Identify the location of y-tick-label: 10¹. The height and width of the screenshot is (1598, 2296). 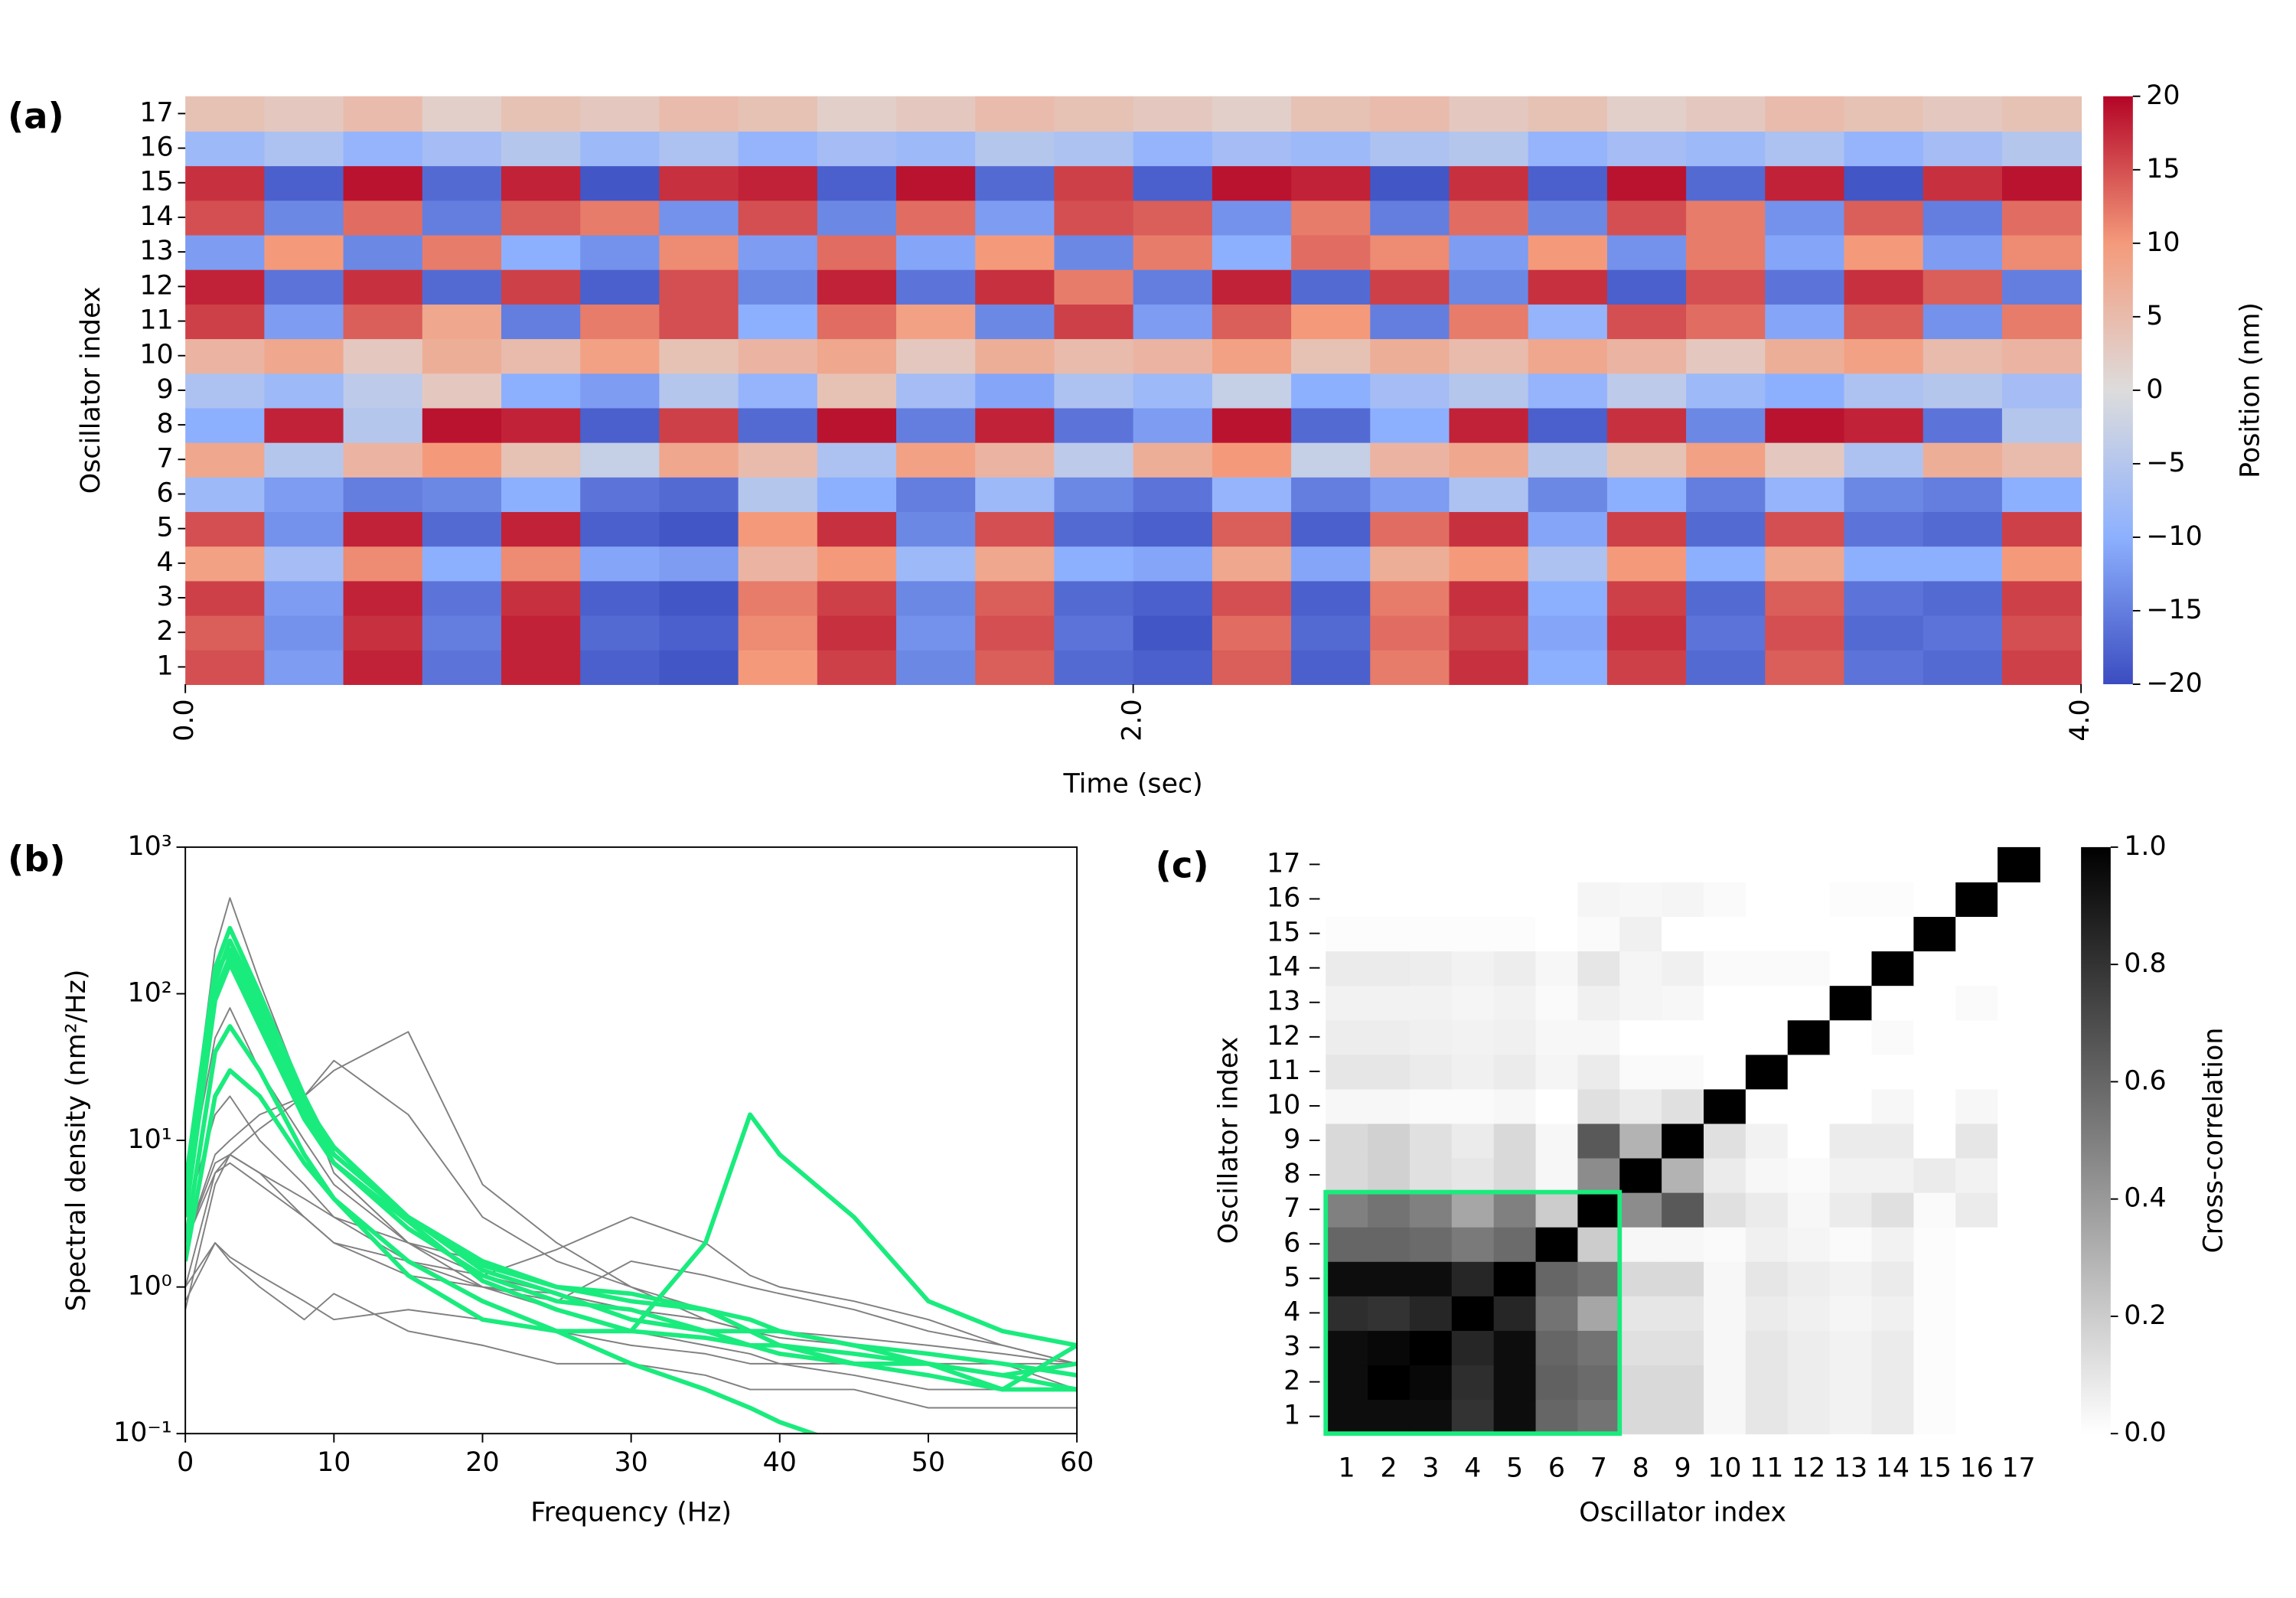
(149, 1139).